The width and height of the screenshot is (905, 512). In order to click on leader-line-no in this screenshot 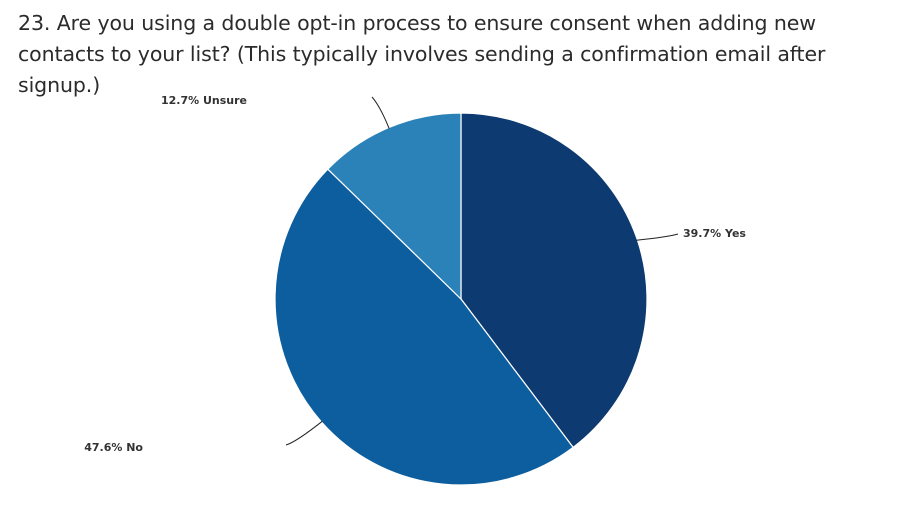, I will do `click(304, 433)`.